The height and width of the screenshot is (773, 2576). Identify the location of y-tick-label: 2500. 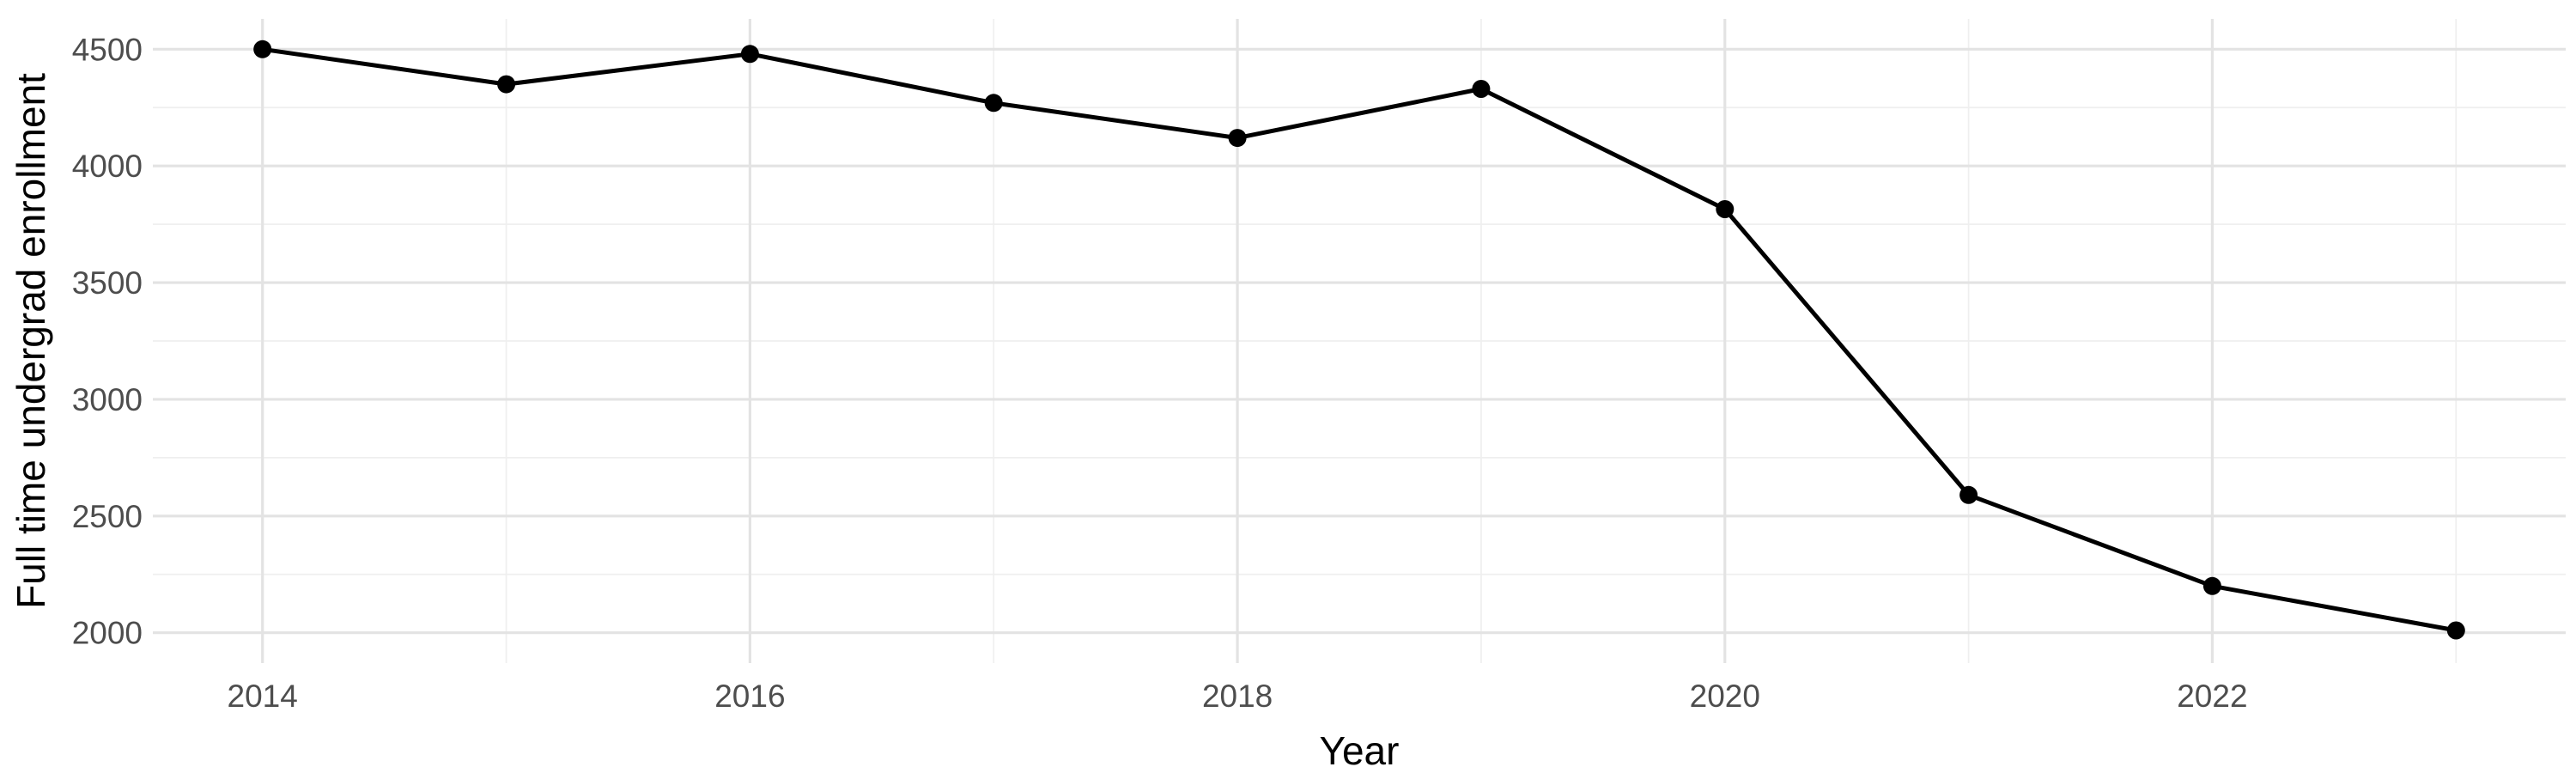
(107, 516).